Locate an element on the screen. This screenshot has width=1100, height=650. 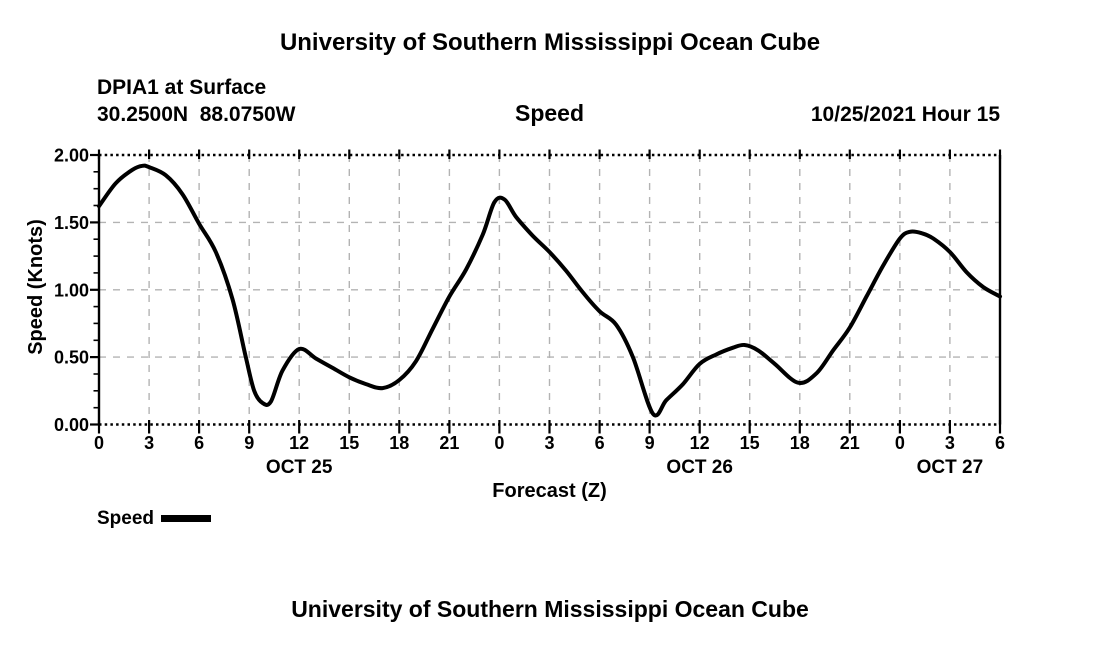
legend: Speed is located at coordinates (154, 518).